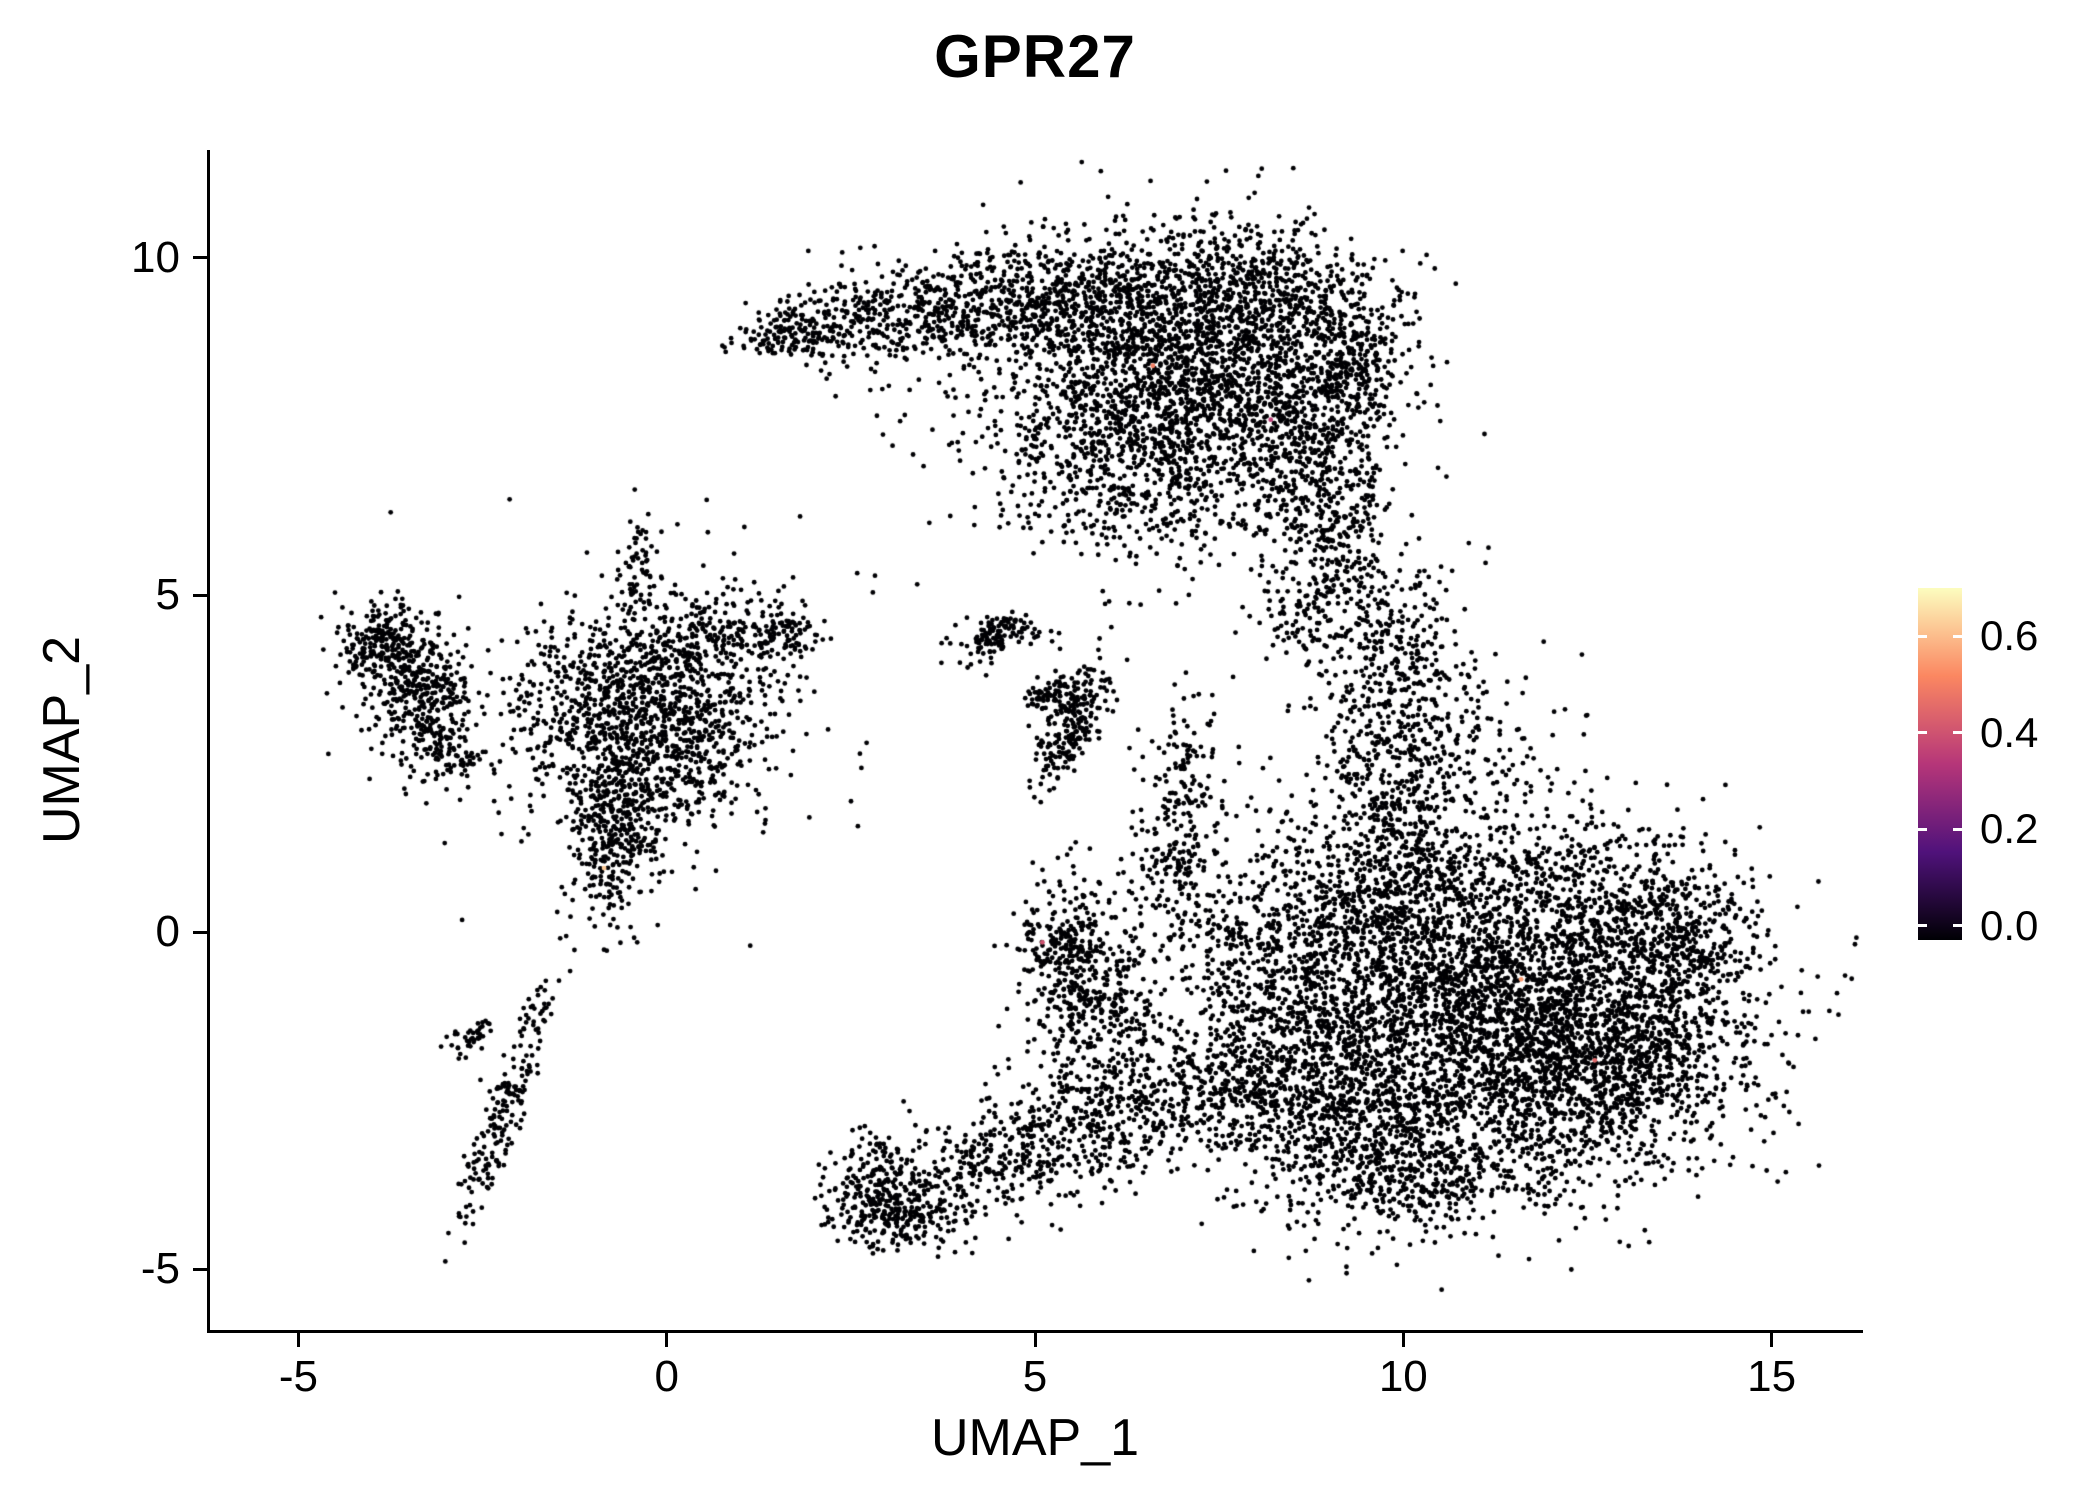 The image size is (2100, 1500). Describe the element at coordinates (62, 740) in the screenshot. I see `y-axis-label: UMAP_2` at that location.